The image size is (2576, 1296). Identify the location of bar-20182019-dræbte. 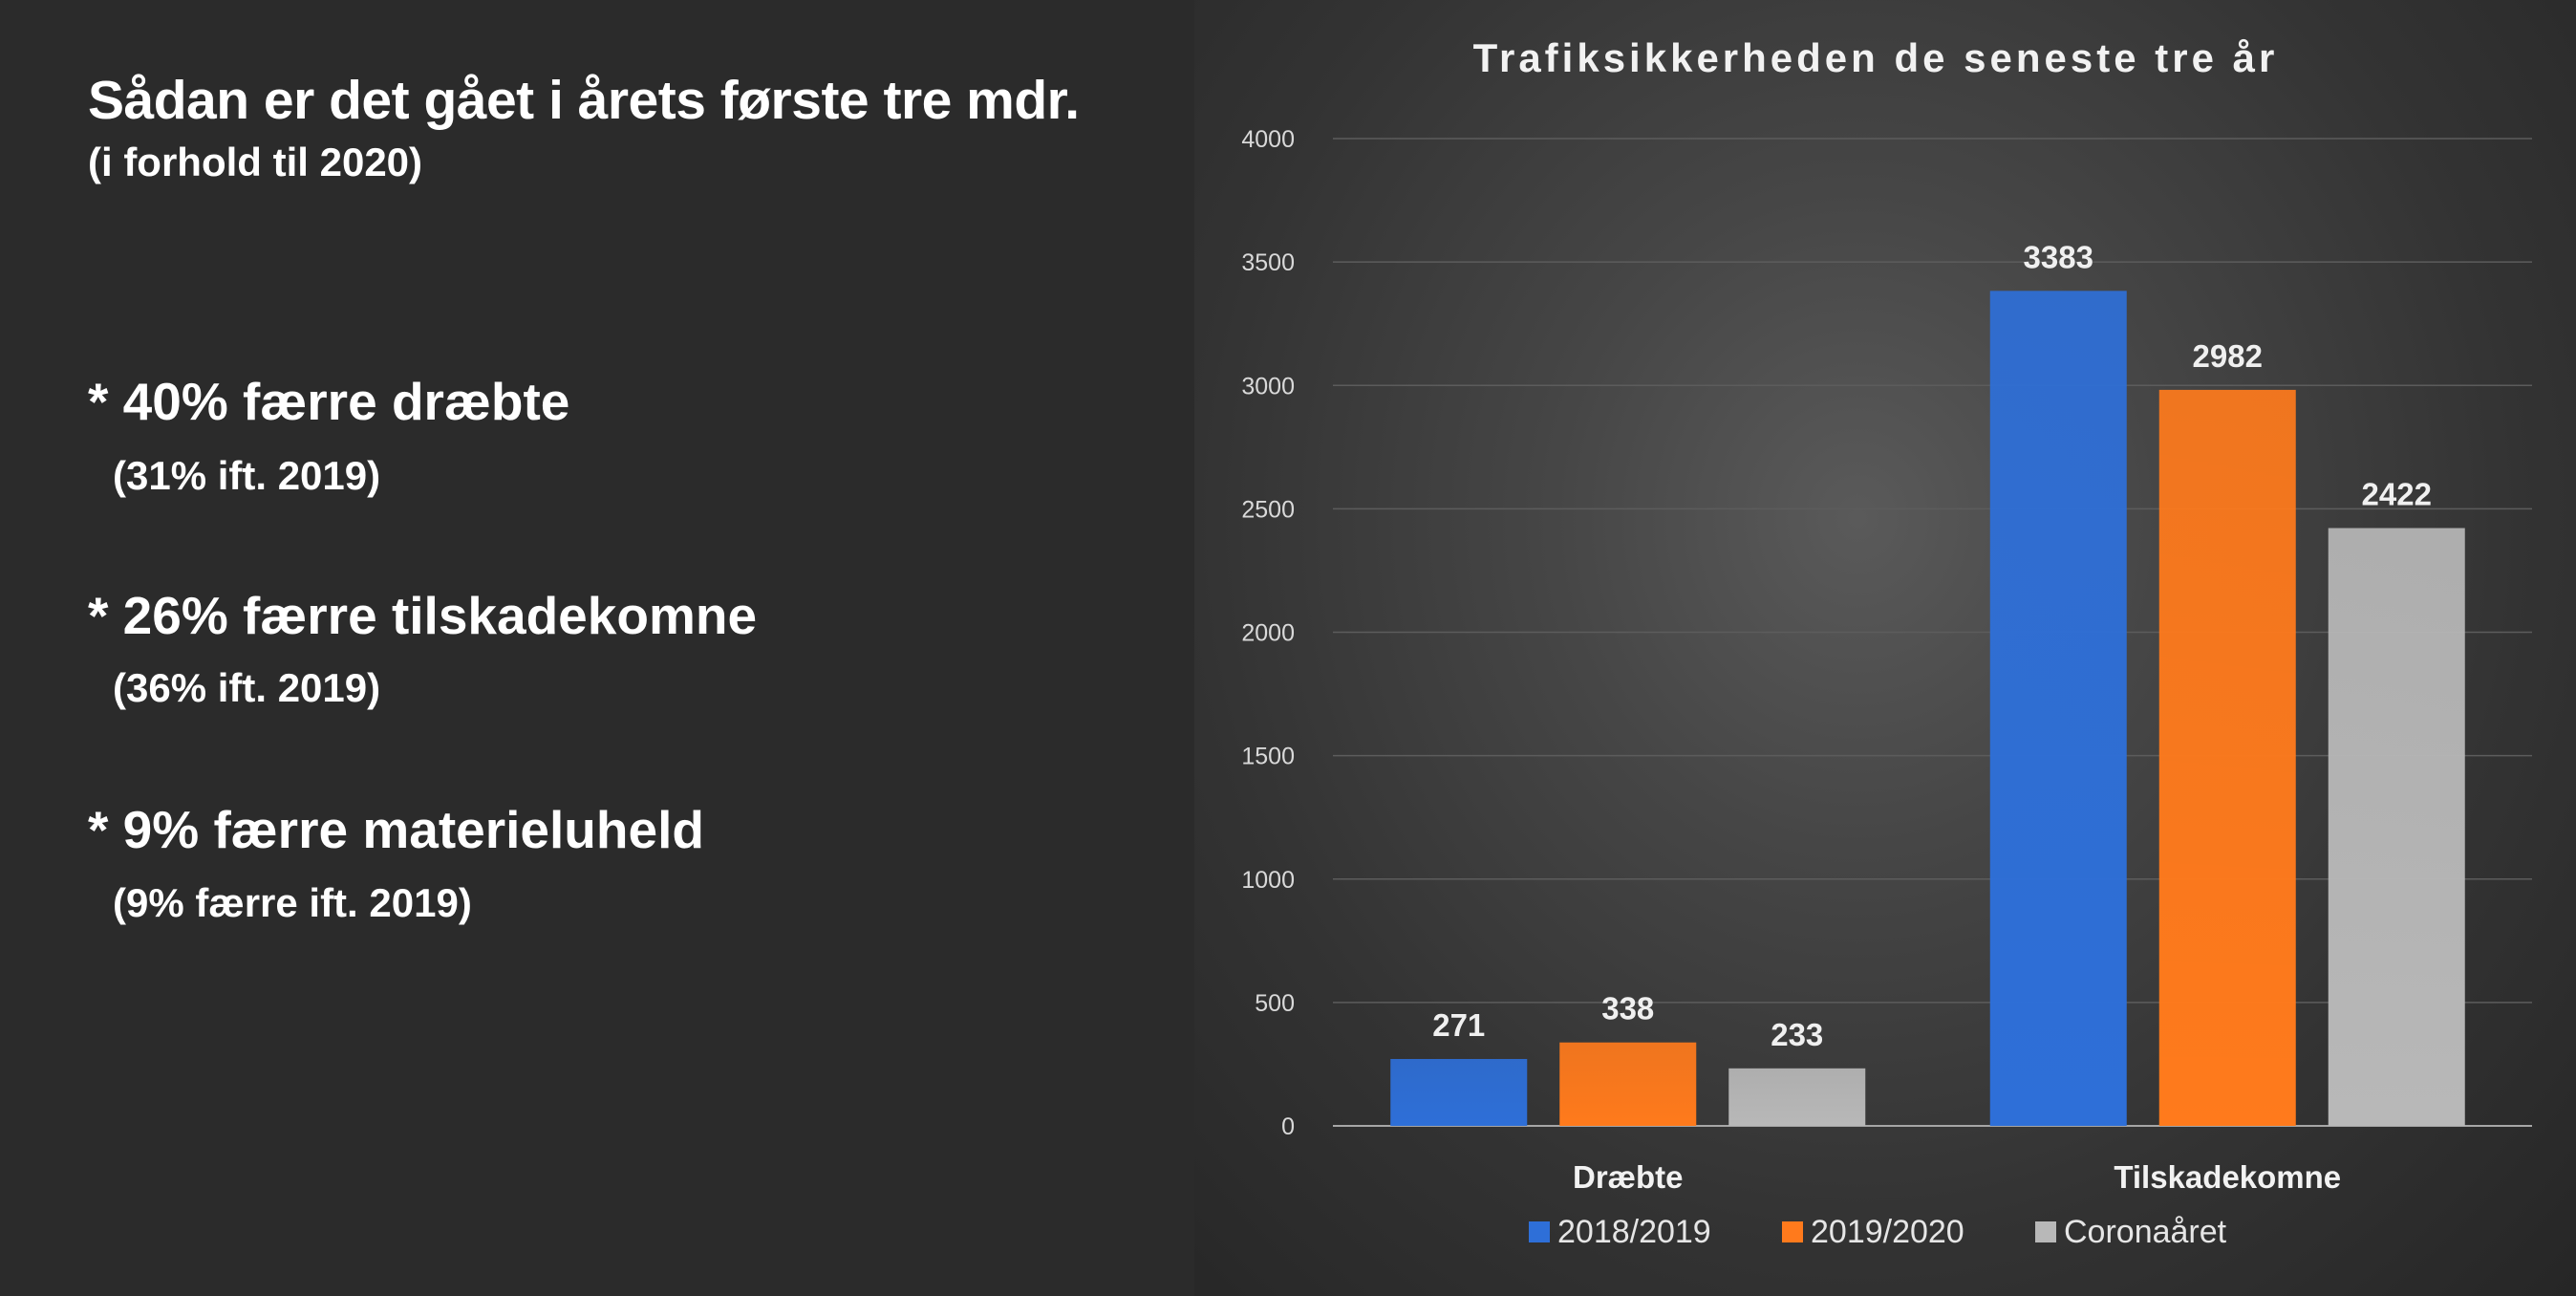
(1459, 1092).